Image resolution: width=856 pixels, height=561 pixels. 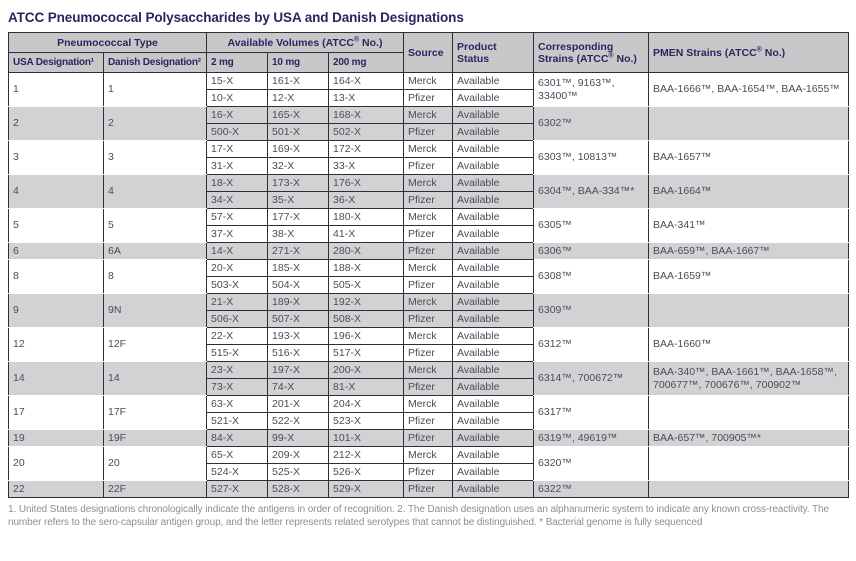 I want to click on volume-2mg-cell: 500-X, so click(x=237, y=132).